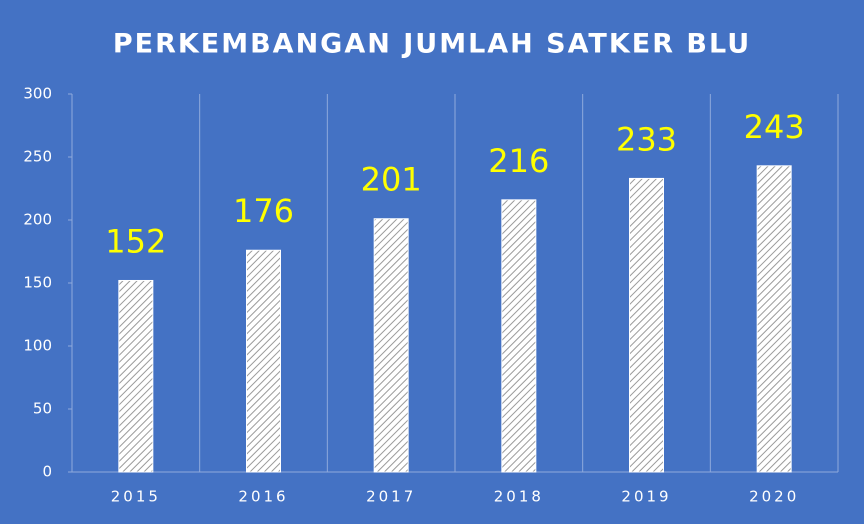 Image resolution: width=864 pixels, height=524 pixels. What do you see at coordinates (518, 161) in the screenshot?
I see `data-label: 216` at bounding box center [518, 161].